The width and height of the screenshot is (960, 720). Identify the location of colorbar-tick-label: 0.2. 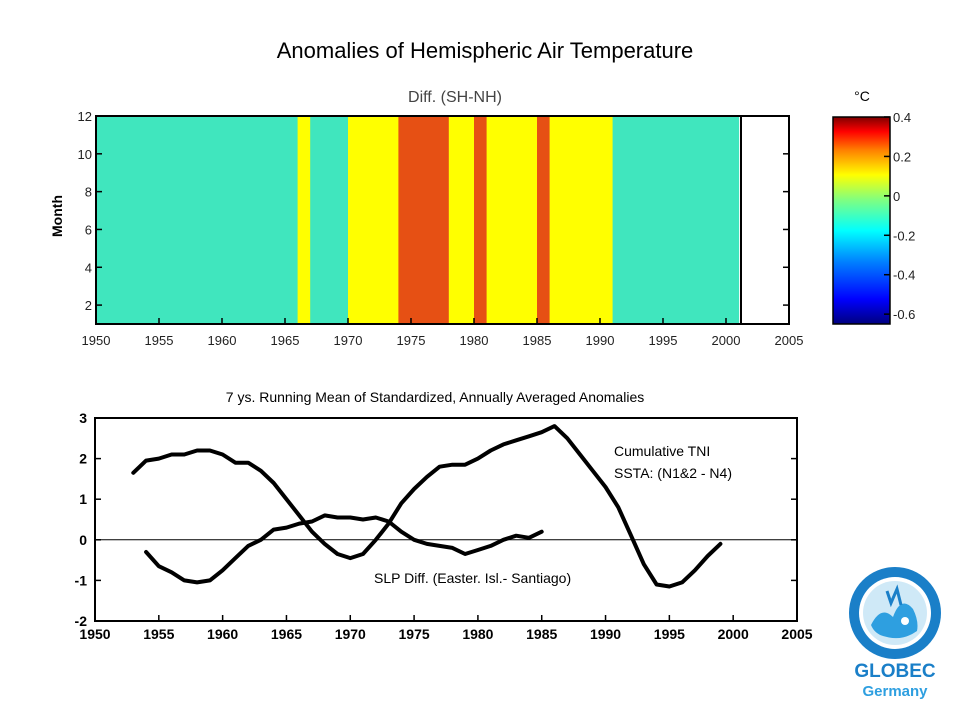
(902, 156).